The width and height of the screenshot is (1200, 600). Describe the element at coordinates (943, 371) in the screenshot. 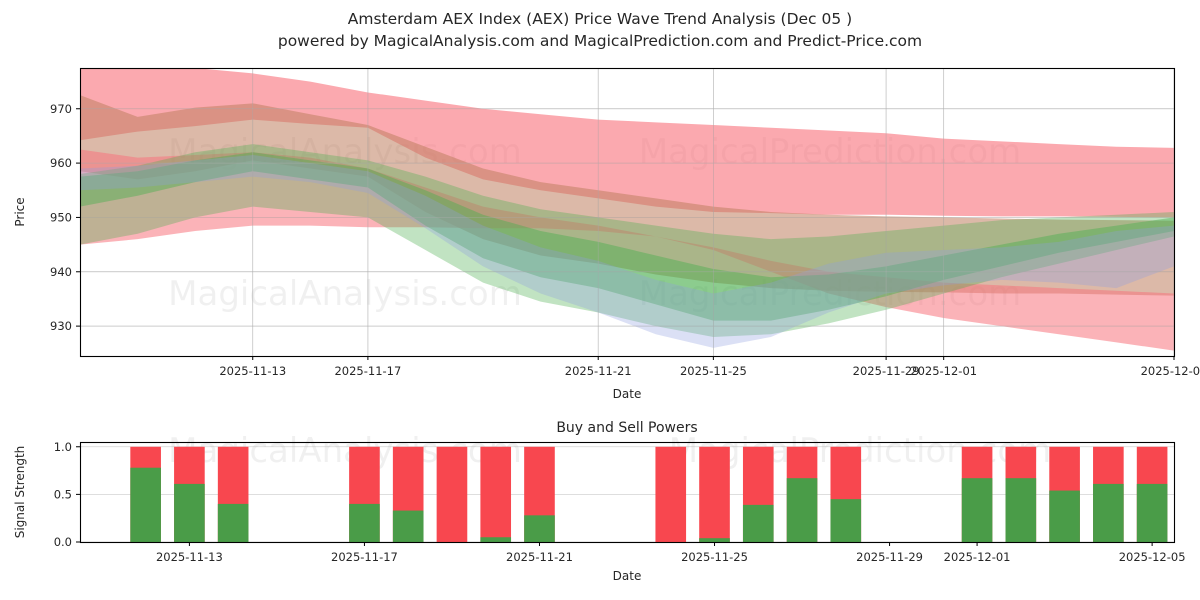

I see `price-xtick-label: 2025-12-01` at that location.